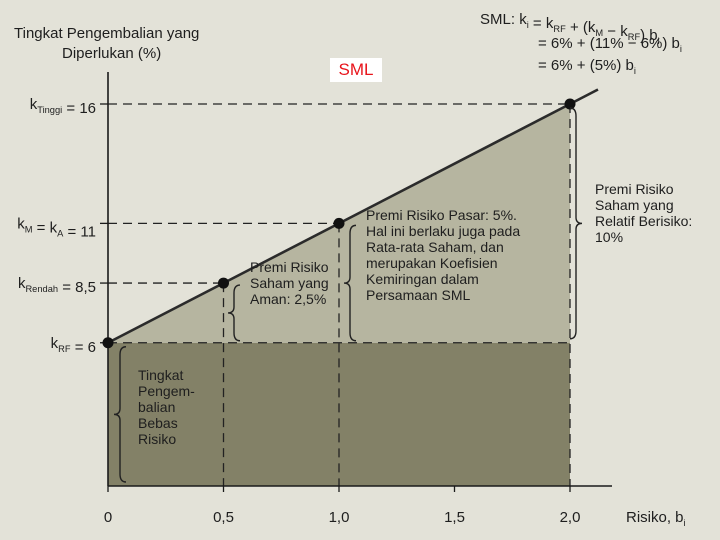  I want to click on x-tick-label-0: 0, so click(108, 517).